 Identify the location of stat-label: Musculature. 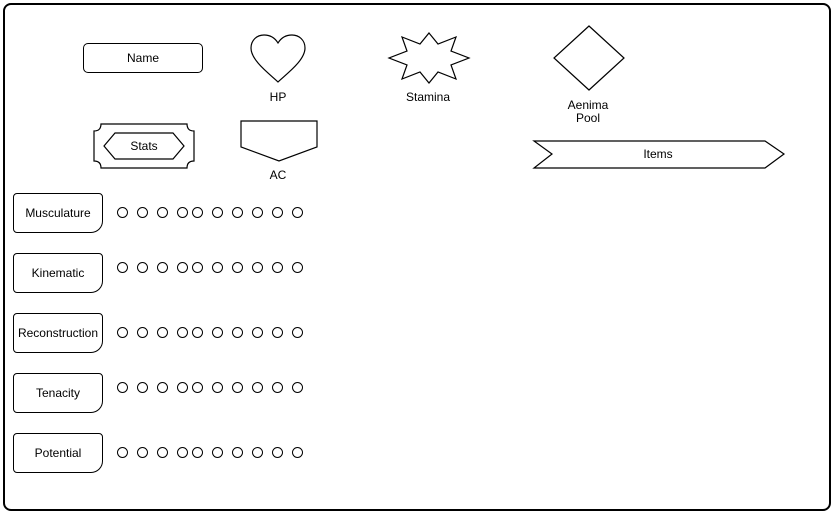
(58, 213).